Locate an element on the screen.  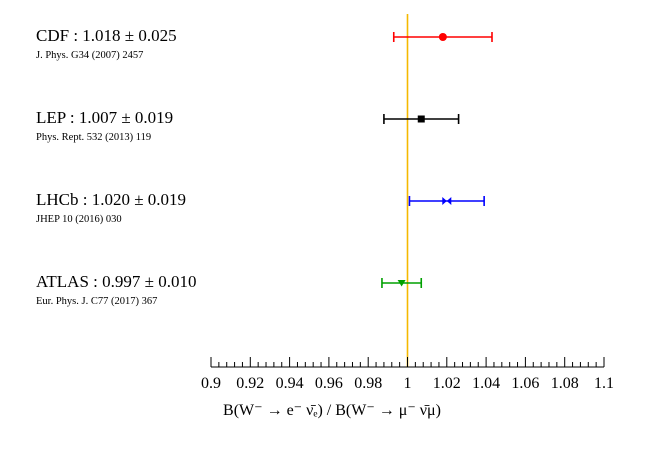
x-tick-label: 1.04 is located at coordinates (486, 383).